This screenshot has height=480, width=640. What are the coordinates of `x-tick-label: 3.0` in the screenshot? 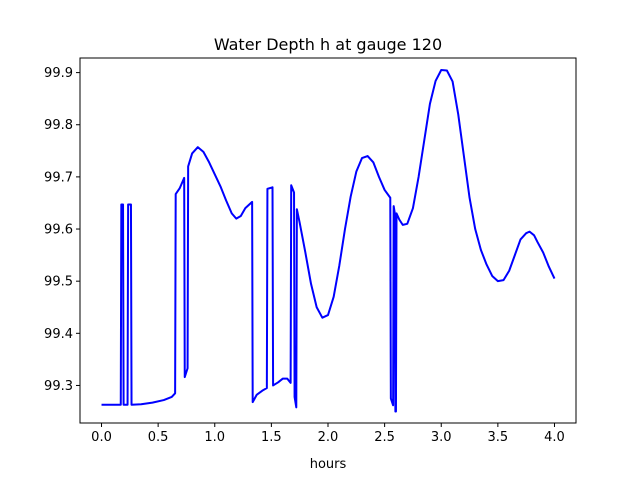 It's located at (441, 437).